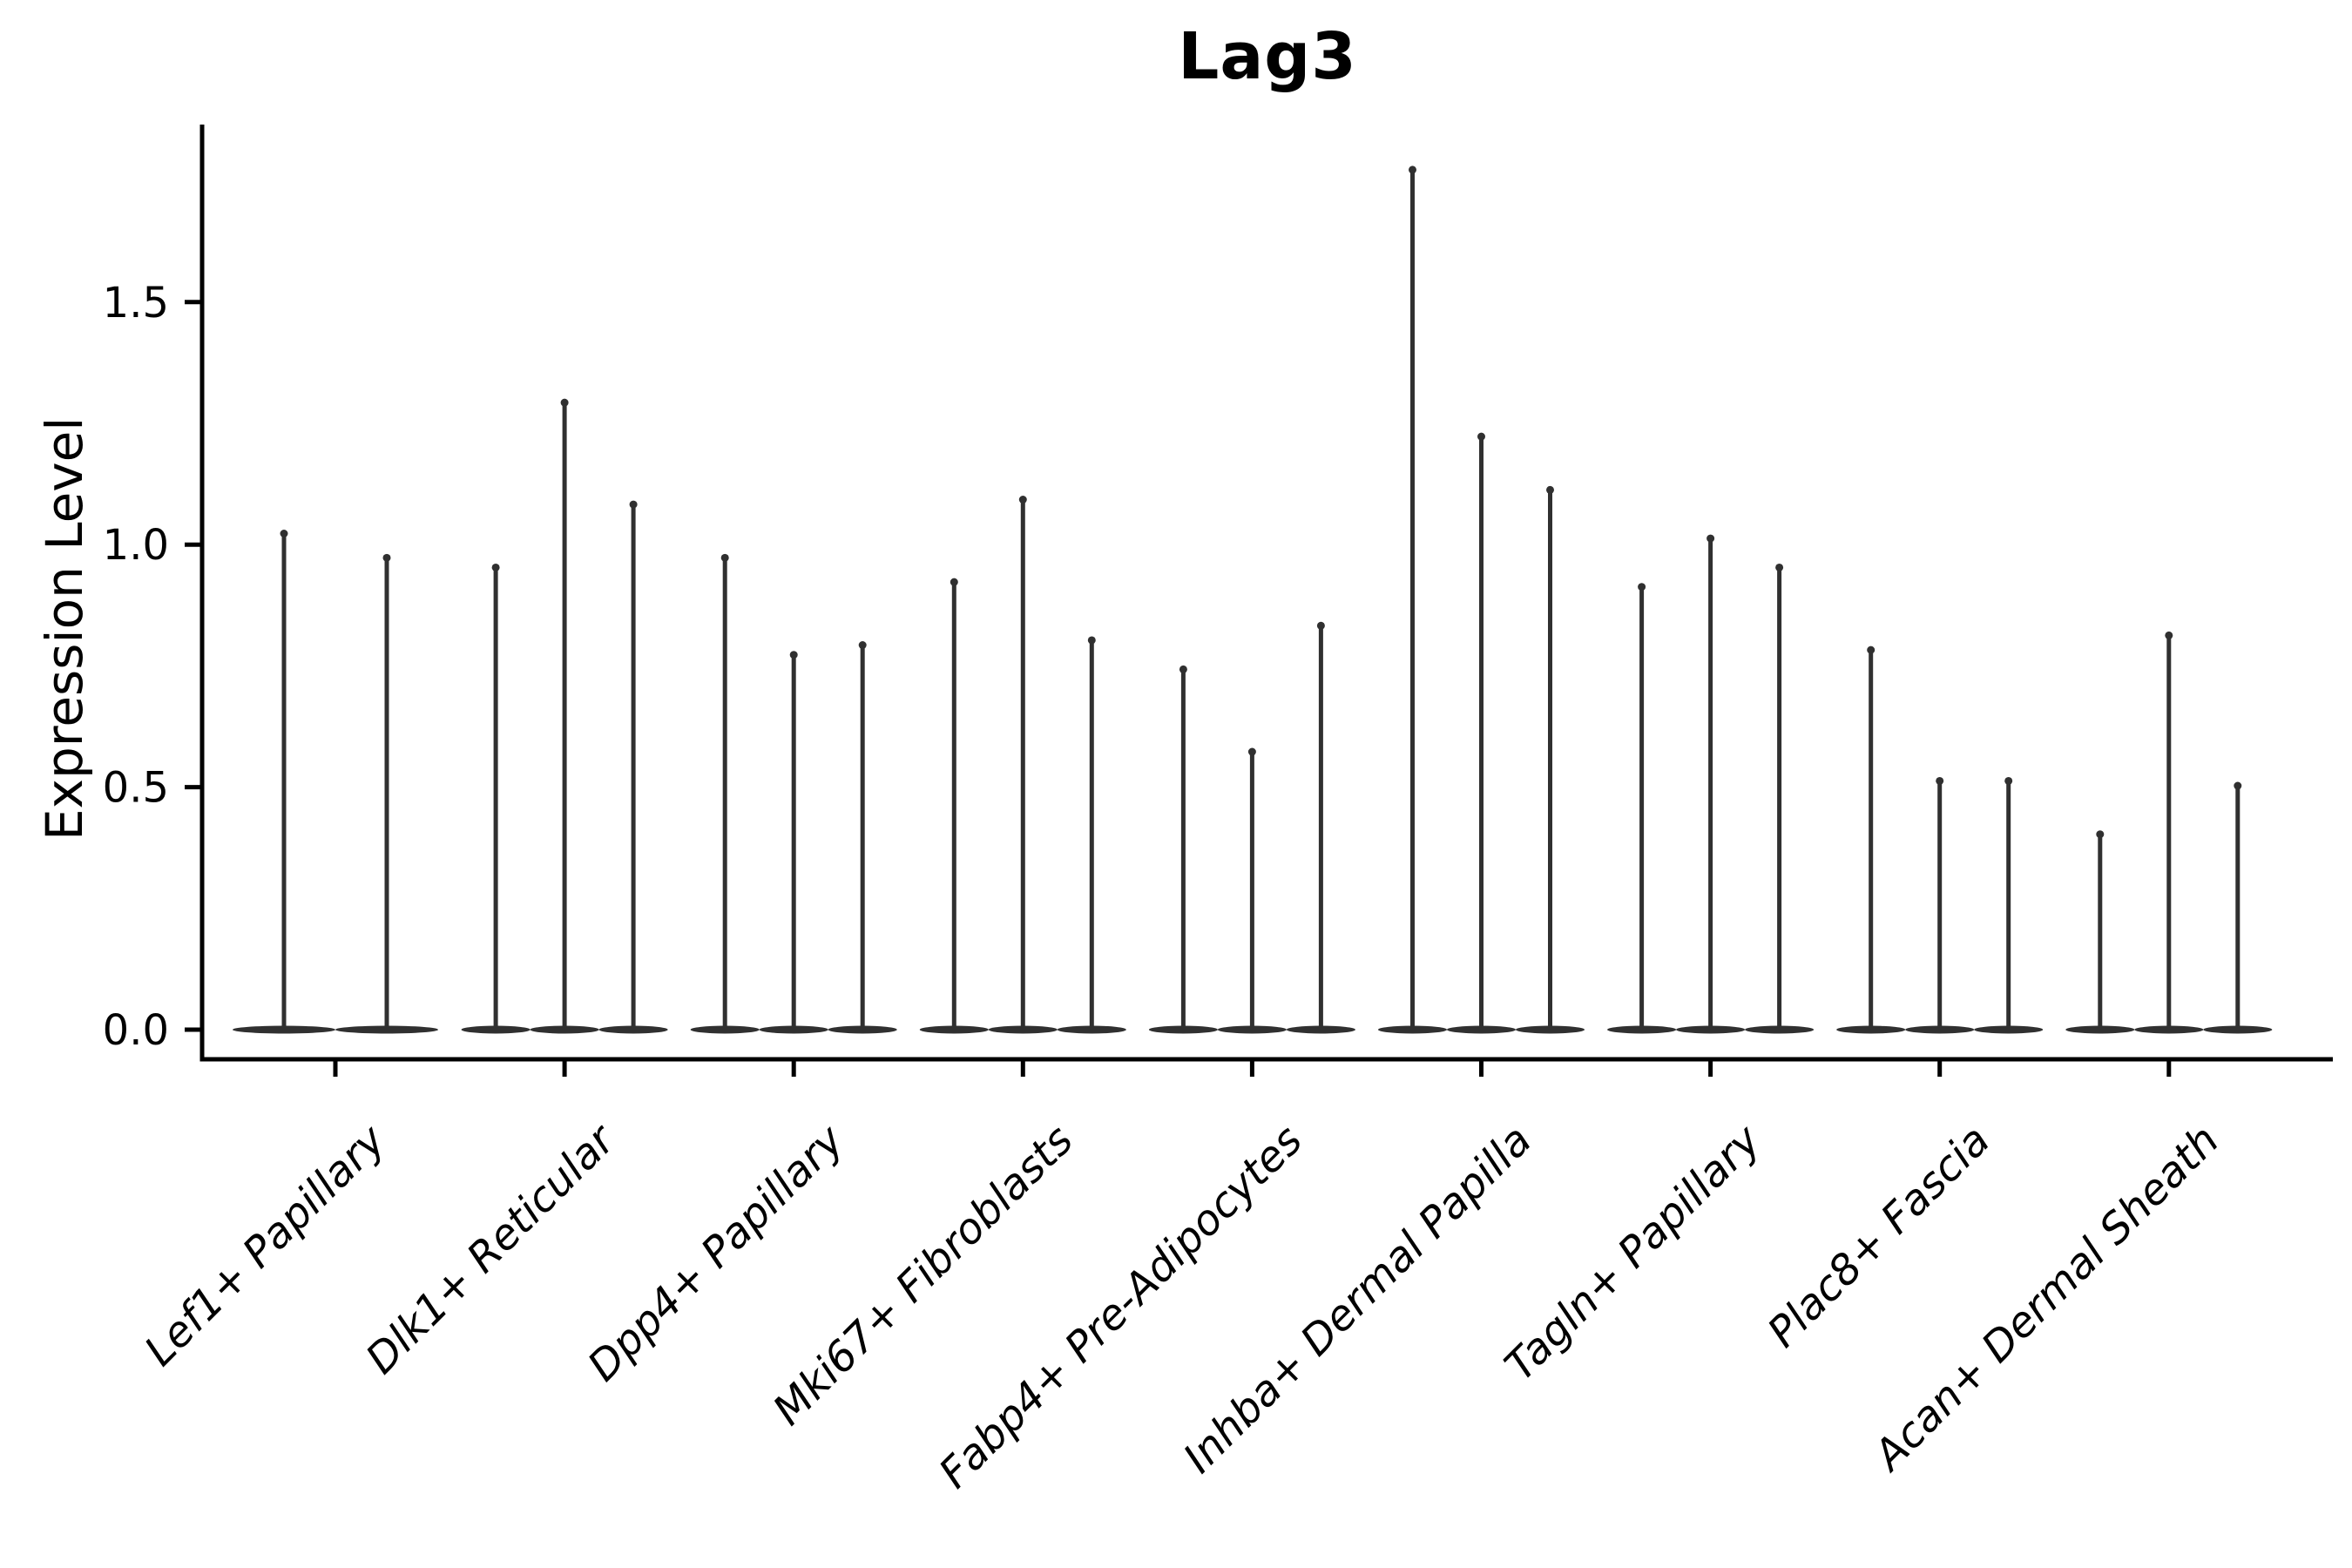  I want to click on y-tick-label: 0.5, so click(136, 788).